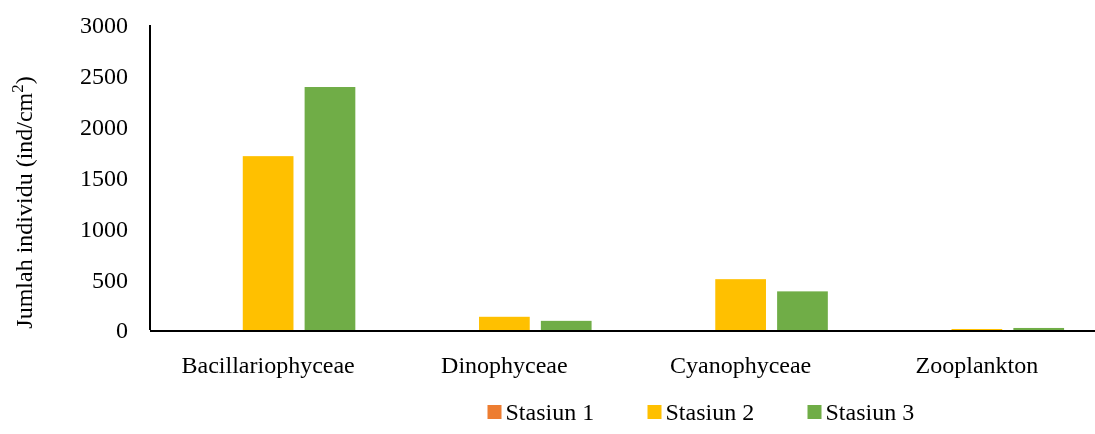 This screenshot has height=434, width=1095. What do you see at coordinates (504, 365) in the screenshot?
I see `x-tick-label: Dinophyceae` at bounding box center [504, 365].